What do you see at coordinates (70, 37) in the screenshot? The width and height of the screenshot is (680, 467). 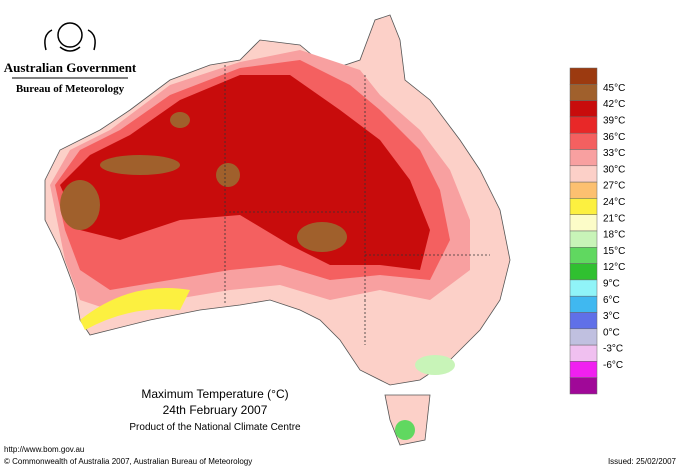 I see `crest` at bounding box center [70, 37].